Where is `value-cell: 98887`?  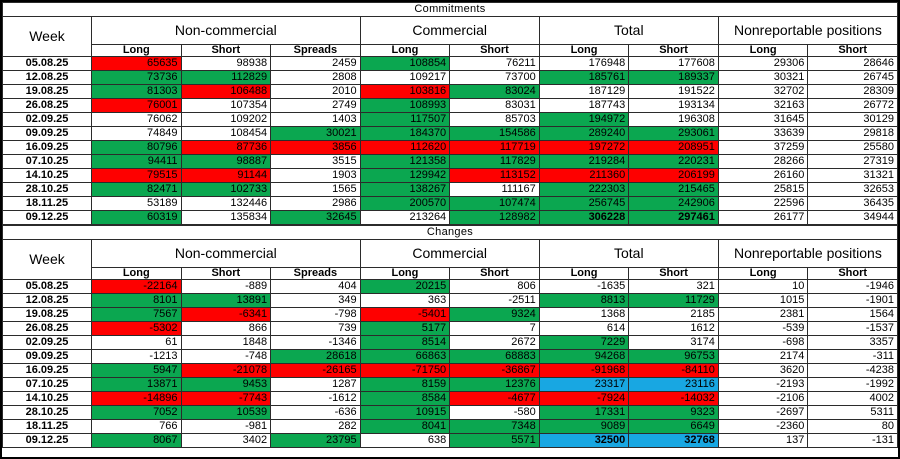 value-cell: 98887 is located at coordinates (226, 161).